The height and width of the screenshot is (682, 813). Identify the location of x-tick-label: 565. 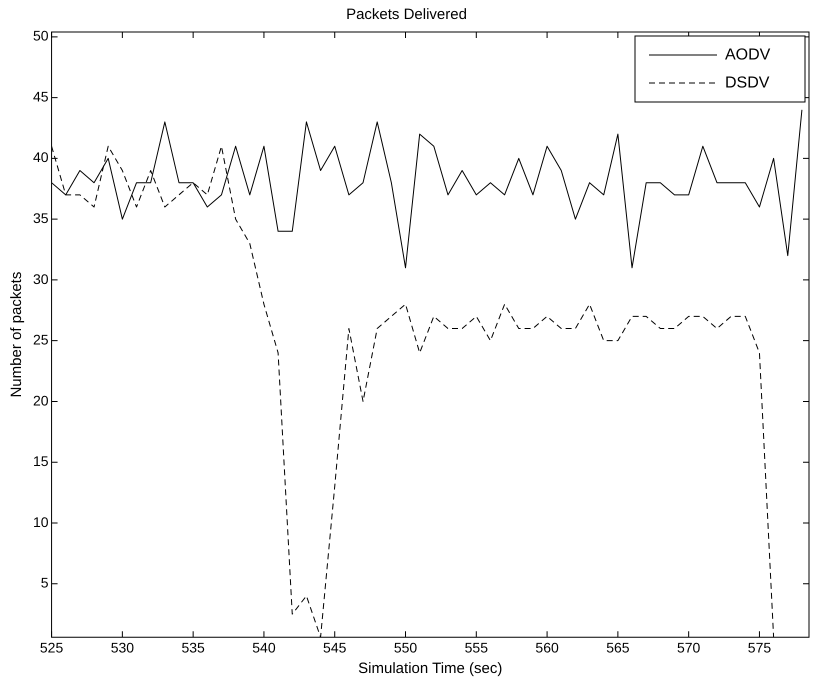
(618, 647).